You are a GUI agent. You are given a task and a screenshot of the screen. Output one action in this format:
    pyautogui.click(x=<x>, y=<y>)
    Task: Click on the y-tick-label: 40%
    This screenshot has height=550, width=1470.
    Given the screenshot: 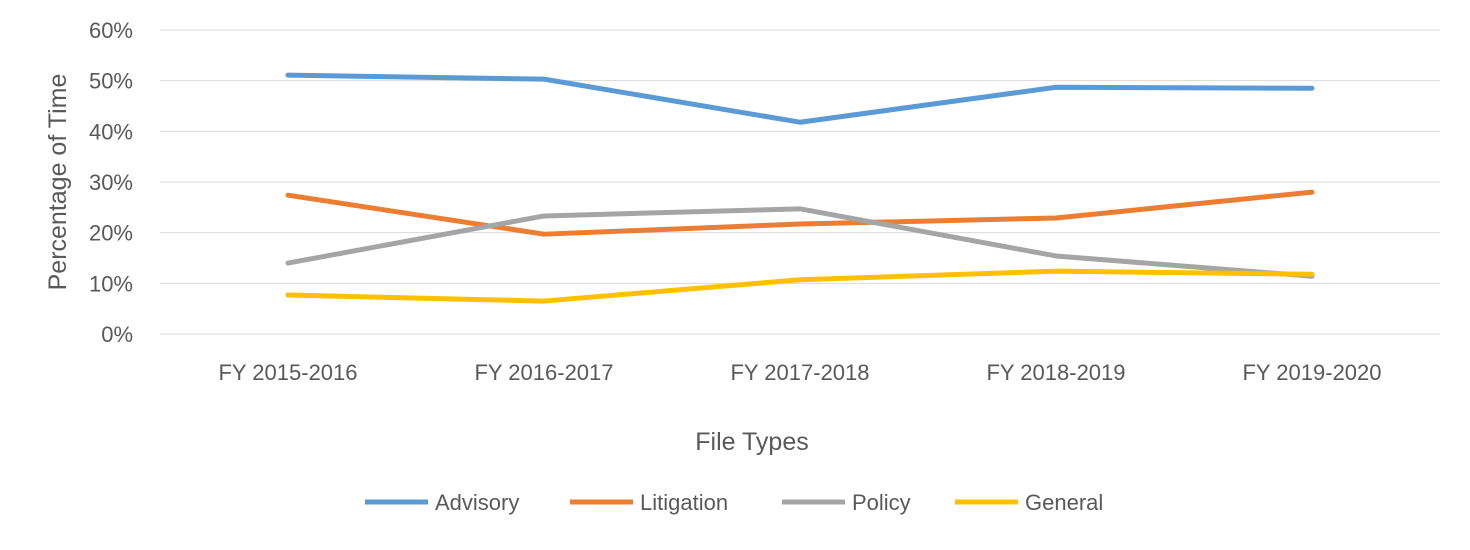 What is the action you would take?
    pyautogui.click(x=111, y=131)
    